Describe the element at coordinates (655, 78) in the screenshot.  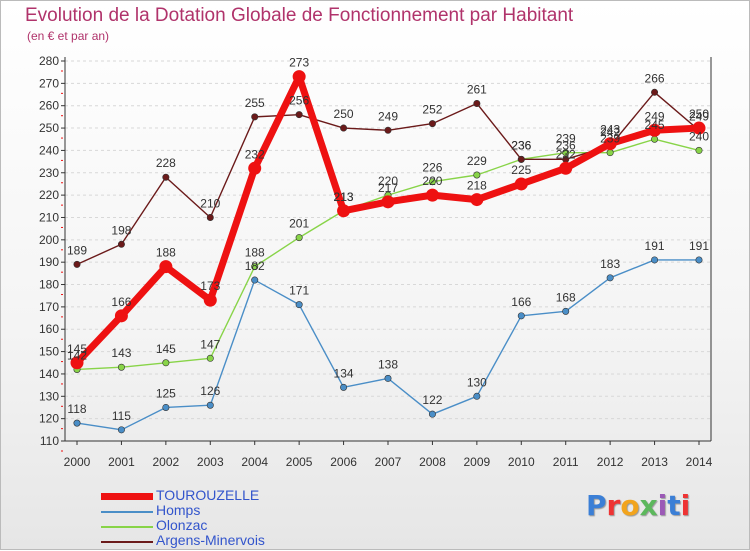
I see `data-label: 266` at that location.